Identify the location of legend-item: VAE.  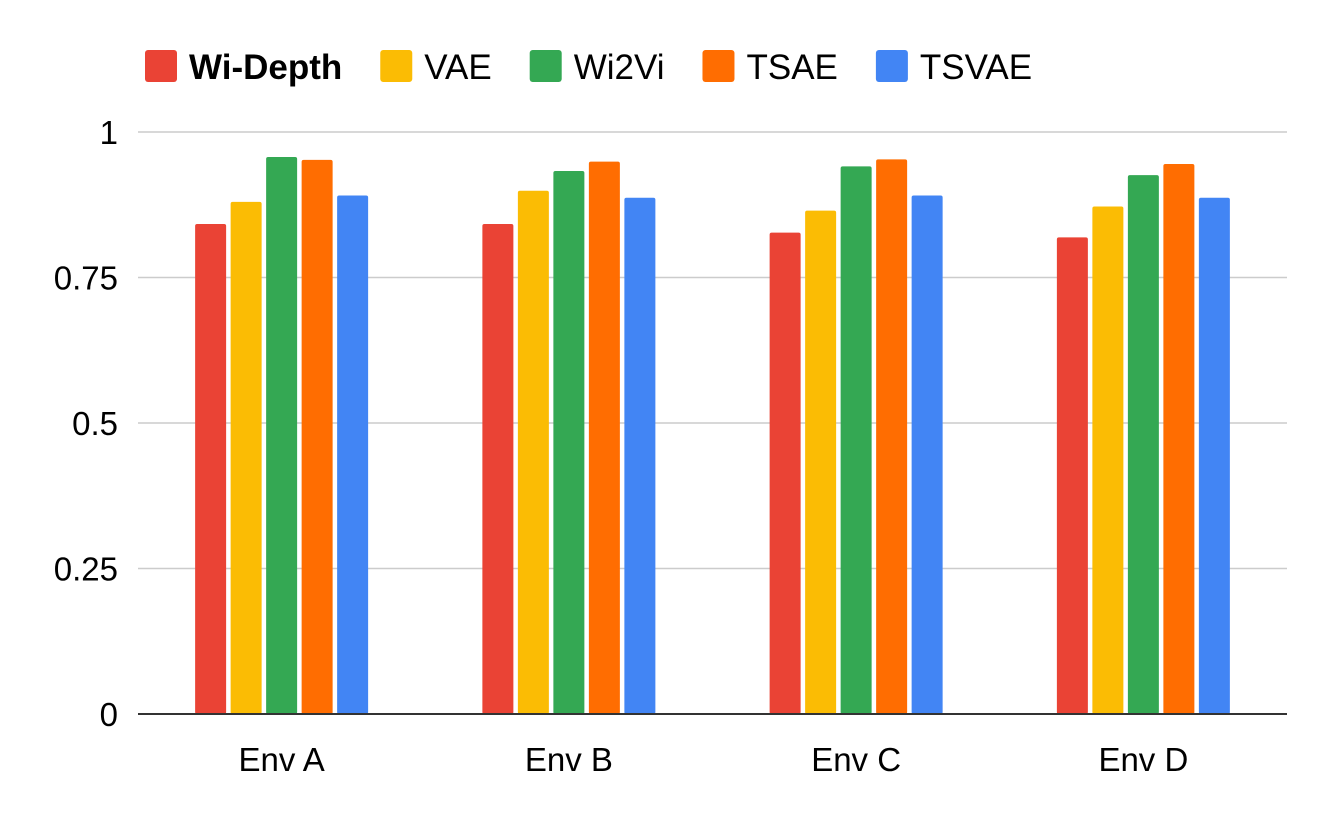
(436, 67).